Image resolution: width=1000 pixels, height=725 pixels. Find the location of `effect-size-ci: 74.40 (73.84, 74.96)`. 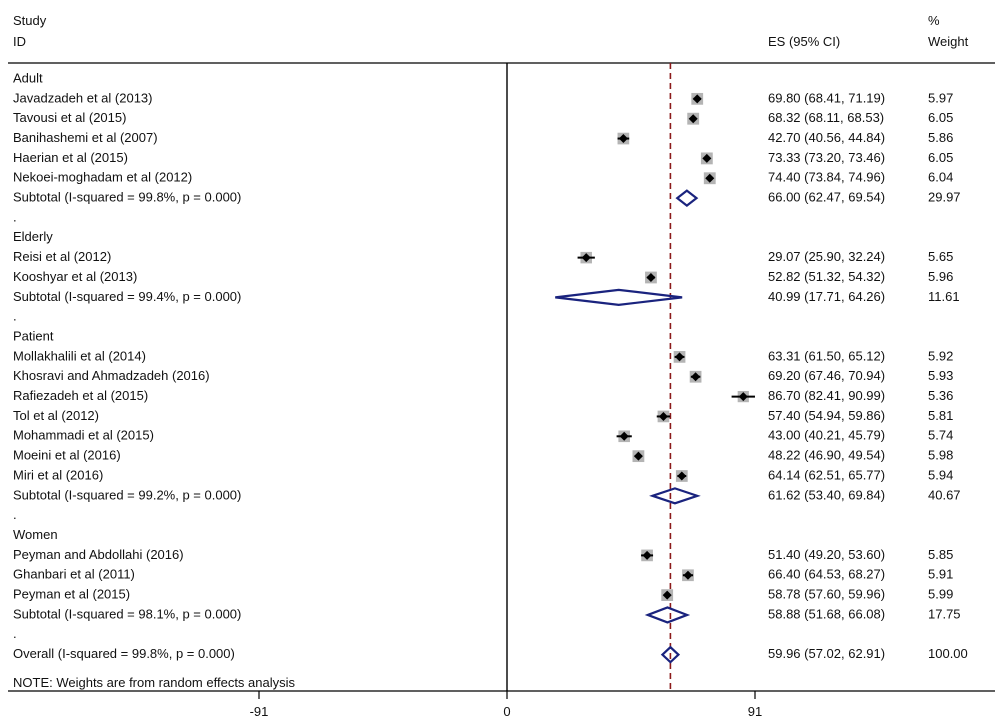

effect-size-ci: 74.40 (73.84, 74.96) is located at coordinates (826, 177).